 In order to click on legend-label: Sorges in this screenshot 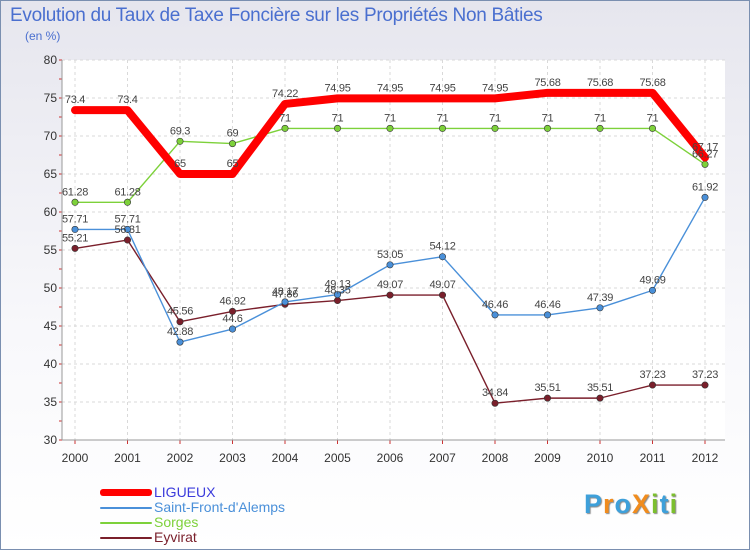, I will do `click(176, 522)`.